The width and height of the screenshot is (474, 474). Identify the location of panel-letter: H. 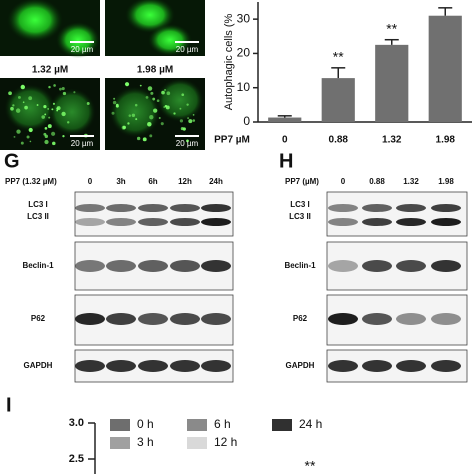
(286, 161).